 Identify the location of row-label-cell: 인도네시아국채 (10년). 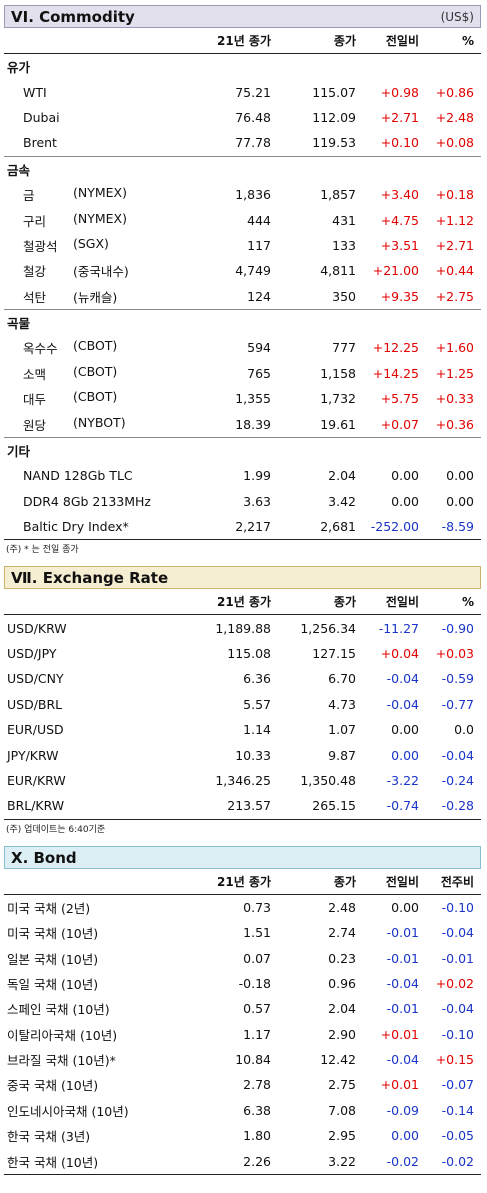
(95, 1110).